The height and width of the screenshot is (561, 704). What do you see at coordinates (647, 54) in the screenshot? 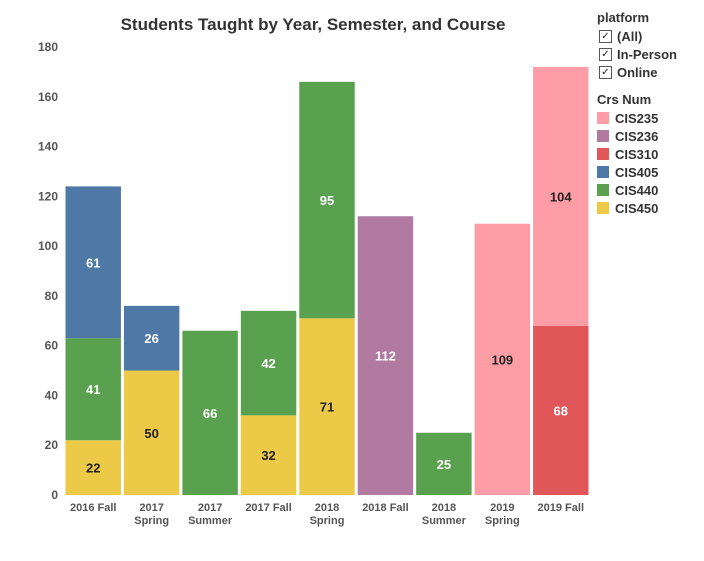
I see `filter-option-label: In-Person` at bounding box center [647, 54].